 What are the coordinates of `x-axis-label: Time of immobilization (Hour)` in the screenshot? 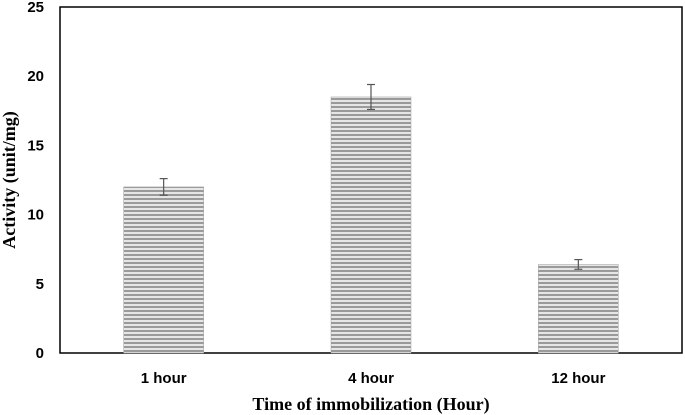 It's located at (370, 404).